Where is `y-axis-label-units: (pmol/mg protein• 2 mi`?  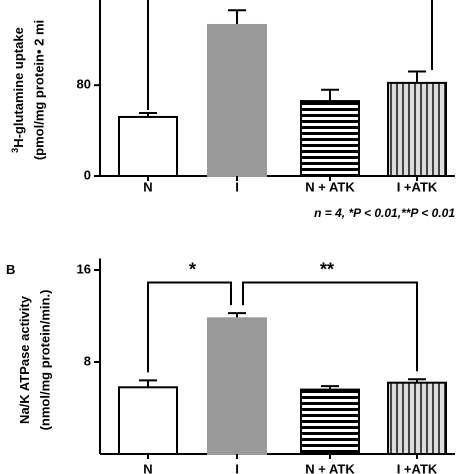 y-axis-label-units: (pmol/mg protein• 2 mi is located at coordinates (38, 90).